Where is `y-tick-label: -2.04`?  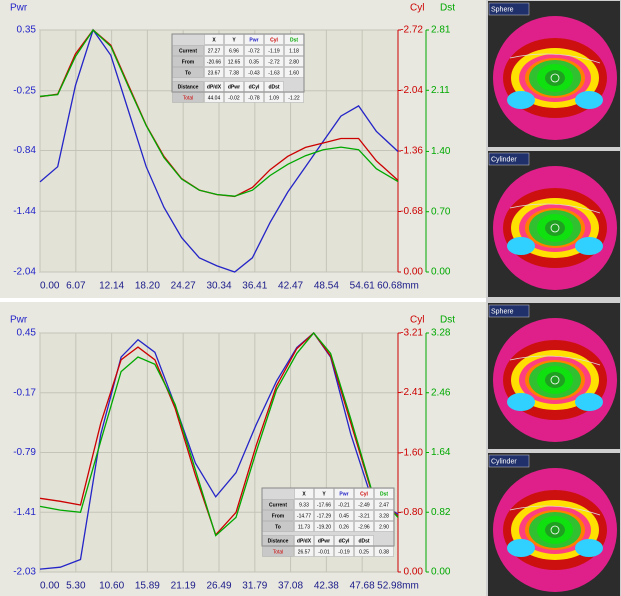
y-tick-label: -2.04 is located at coordinates (24, 272).